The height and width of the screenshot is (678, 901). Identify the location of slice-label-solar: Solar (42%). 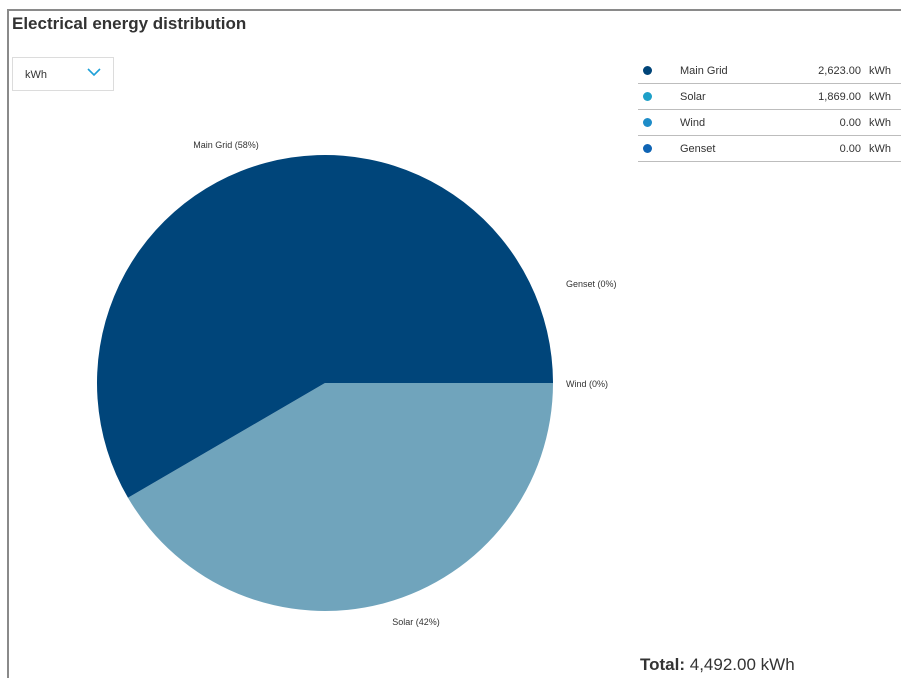
(416, 622).